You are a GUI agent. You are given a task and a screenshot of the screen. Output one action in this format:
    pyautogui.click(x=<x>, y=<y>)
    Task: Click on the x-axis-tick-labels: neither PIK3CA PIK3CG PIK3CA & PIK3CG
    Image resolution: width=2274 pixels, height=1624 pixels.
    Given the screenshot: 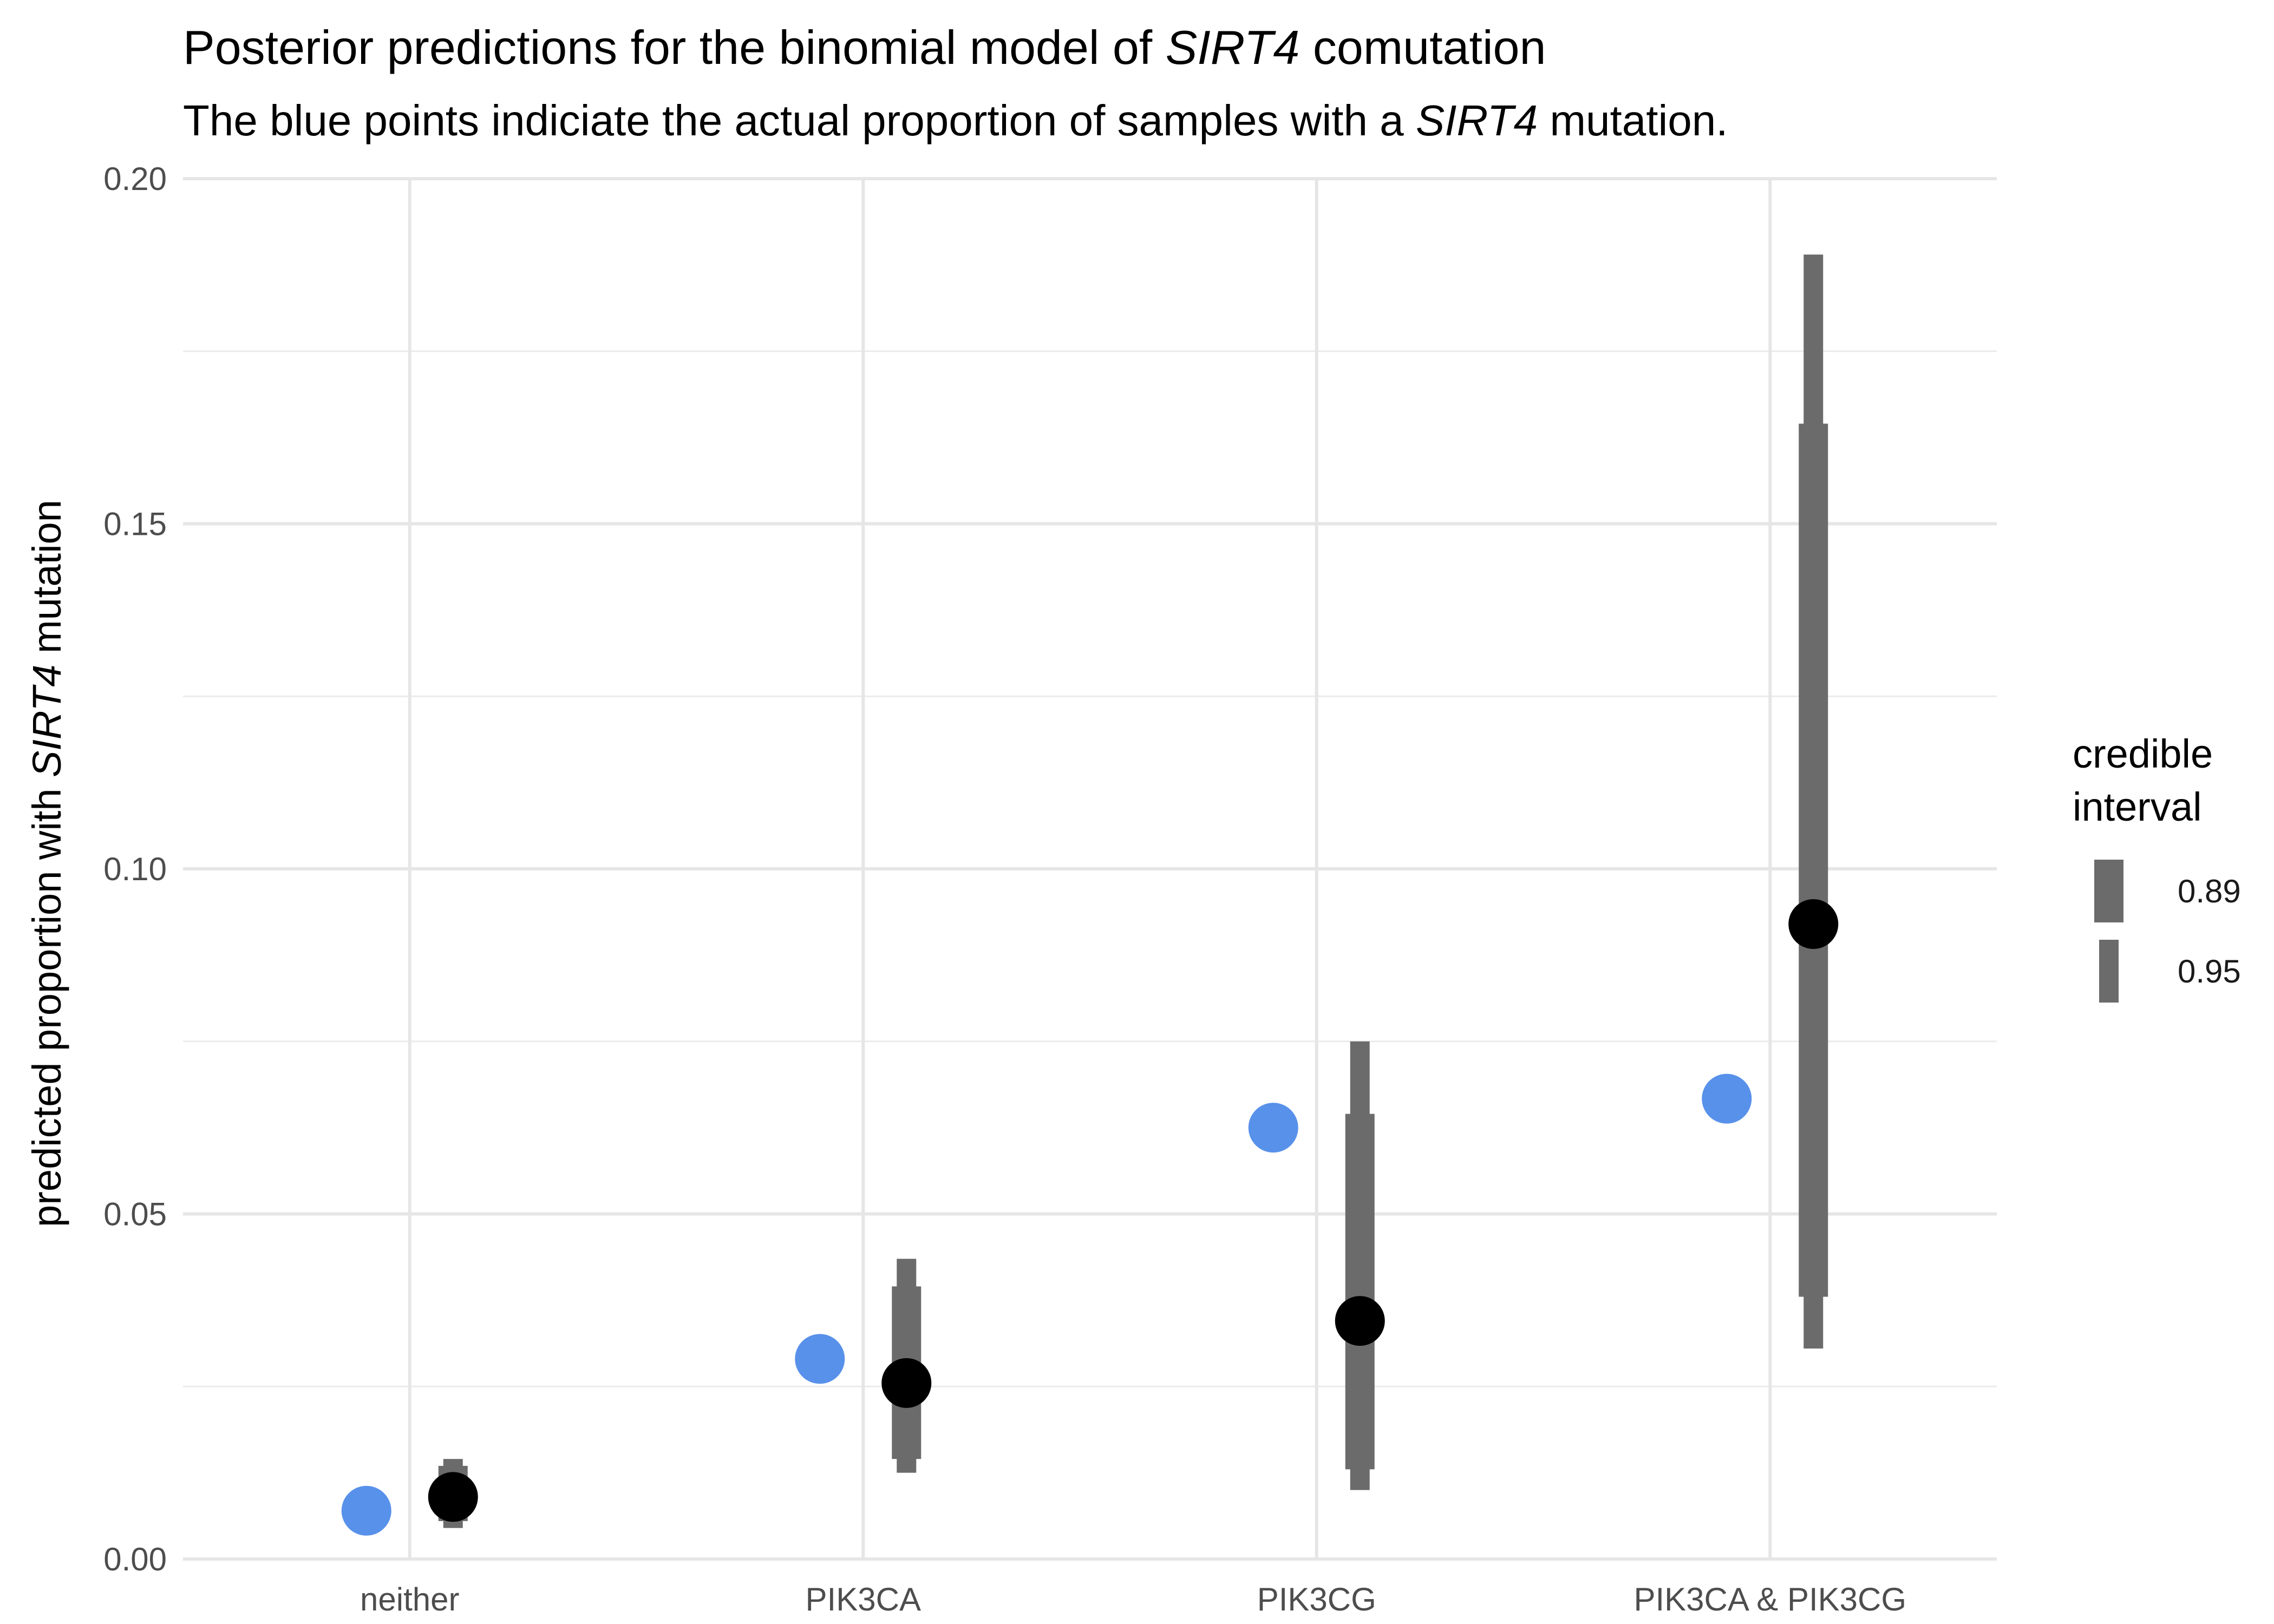 What is the action you would take?
    pyautogui.click(x=1133, y=1600)
    